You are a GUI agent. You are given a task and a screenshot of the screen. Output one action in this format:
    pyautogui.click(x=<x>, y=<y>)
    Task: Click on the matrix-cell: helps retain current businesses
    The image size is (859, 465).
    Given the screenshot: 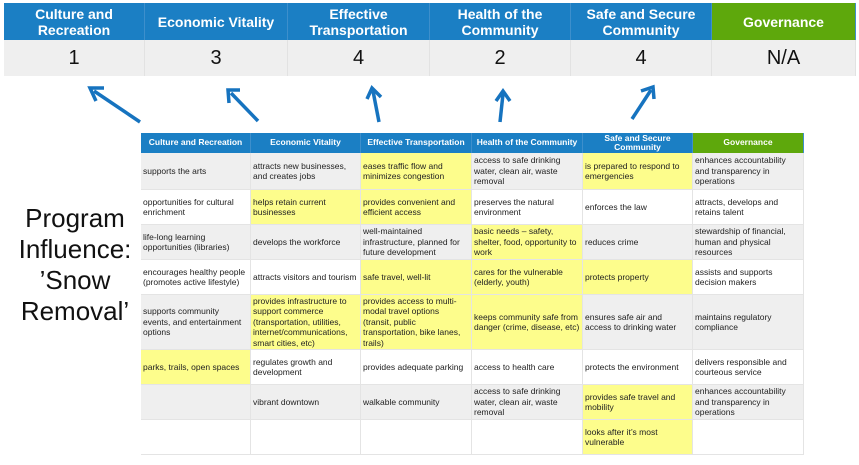 What is the action you would take?
    pyautogui.click(x=306, y=207)
    